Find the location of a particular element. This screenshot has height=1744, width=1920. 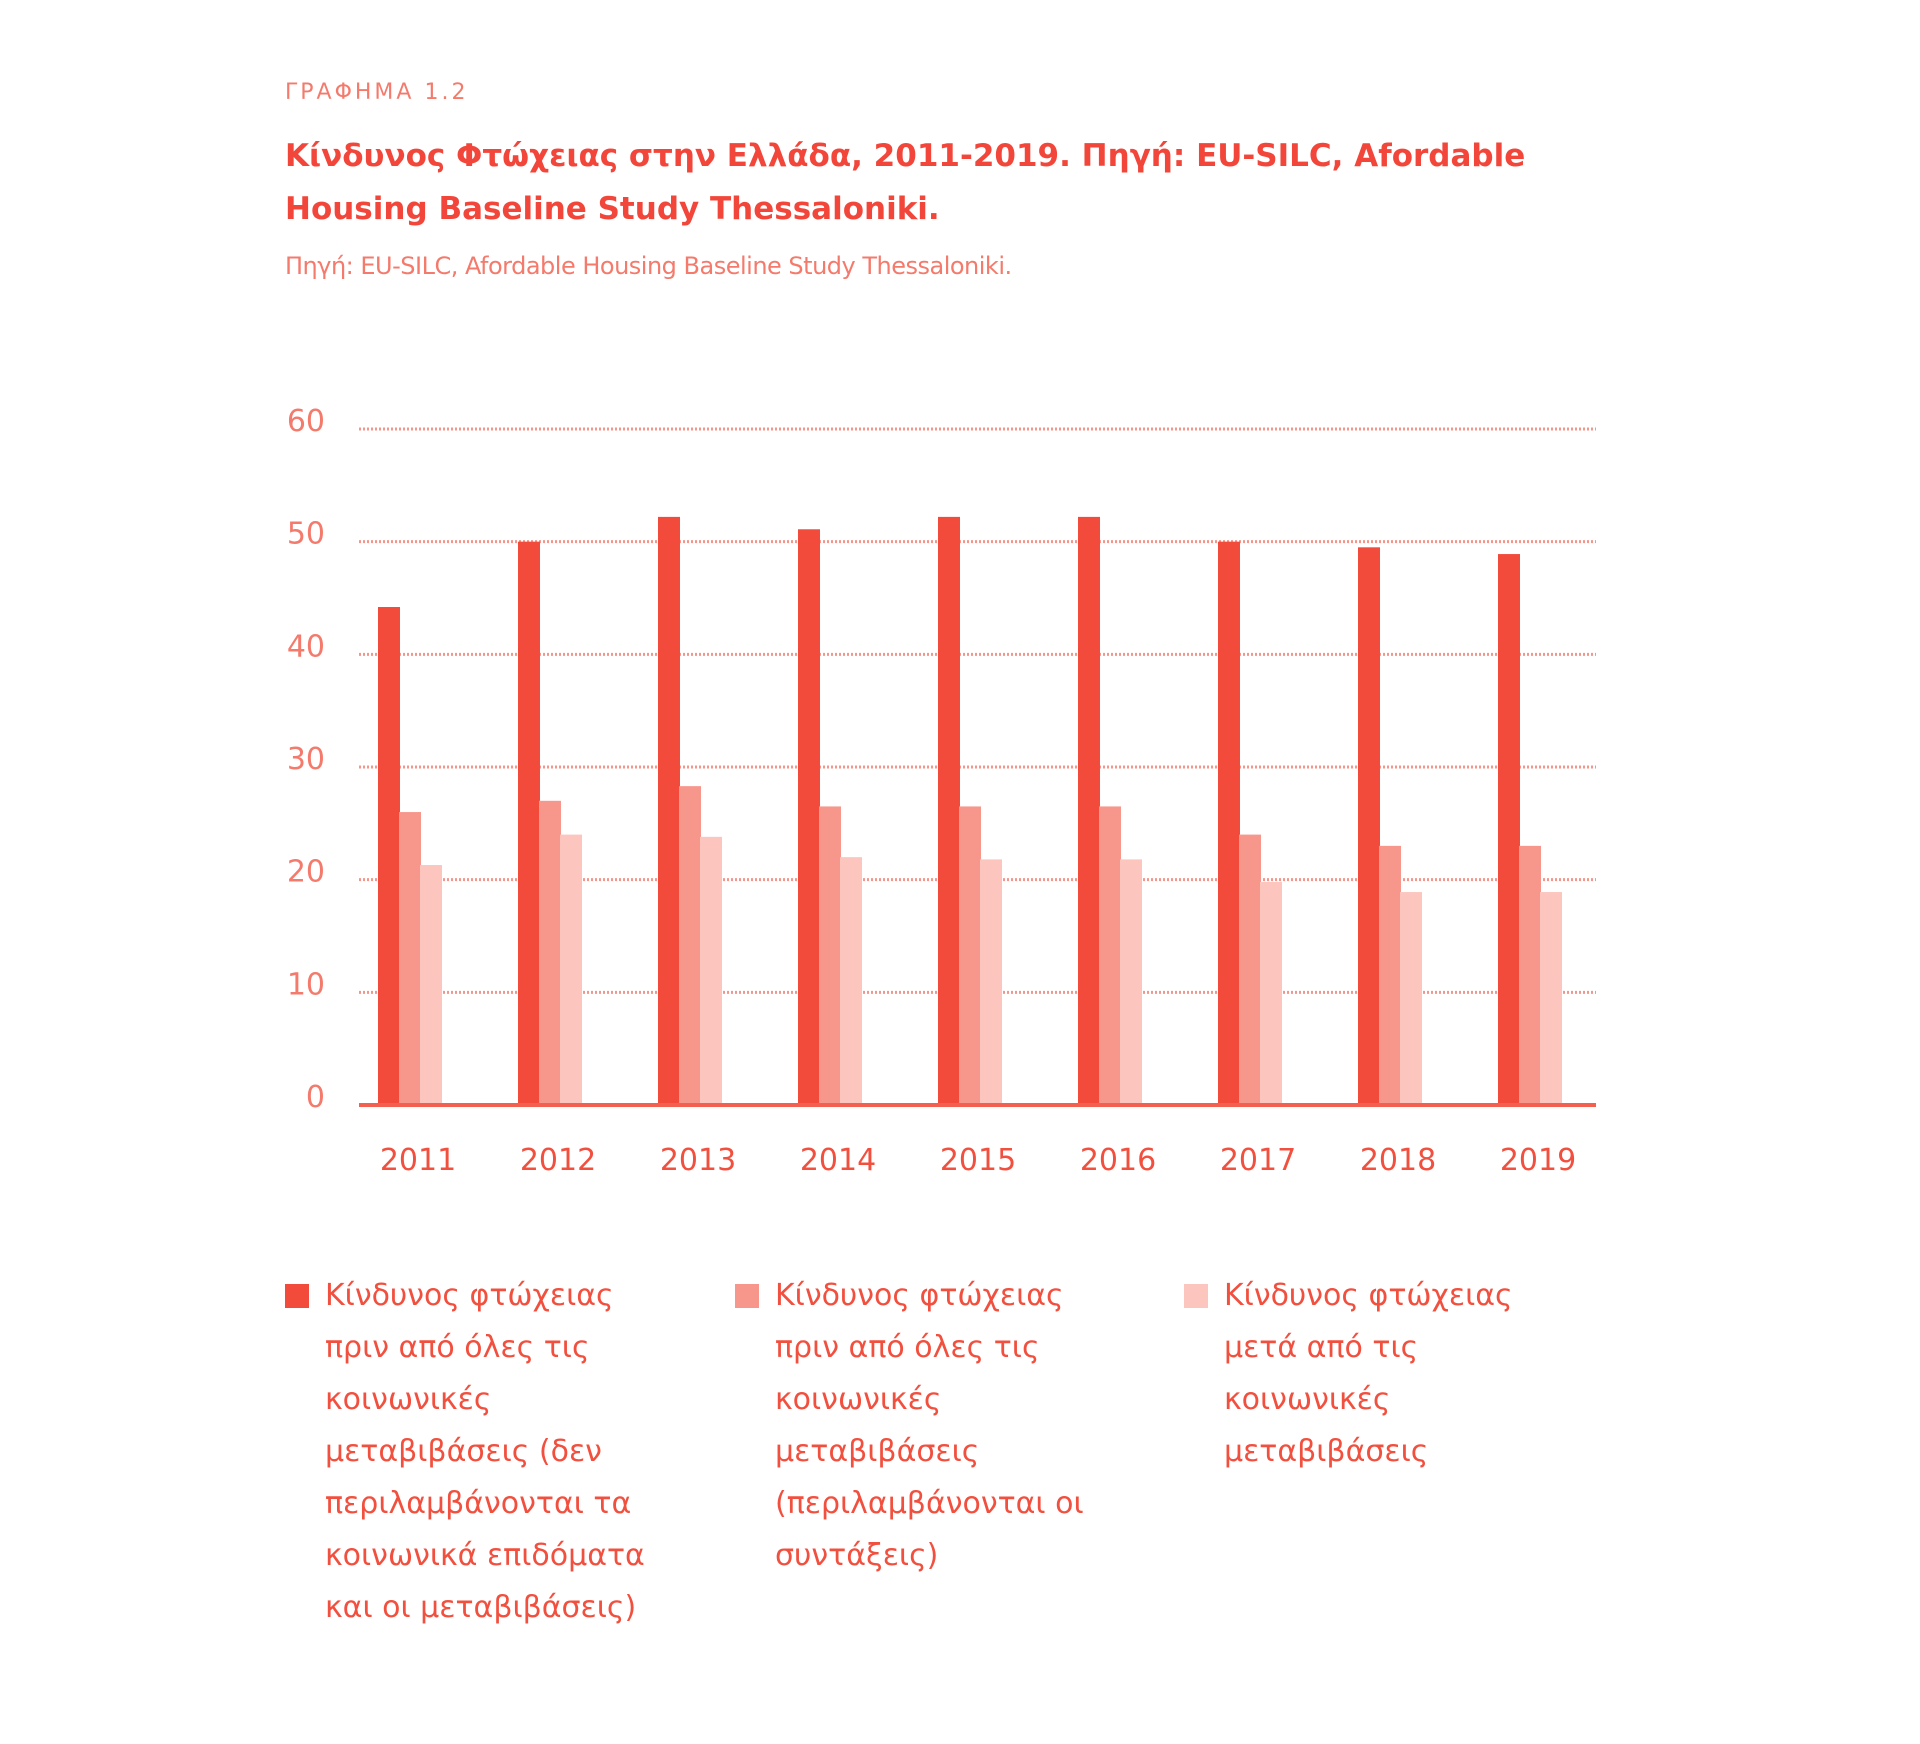

x-tick-label: 2017 is located at coordinates (1258, 1160).